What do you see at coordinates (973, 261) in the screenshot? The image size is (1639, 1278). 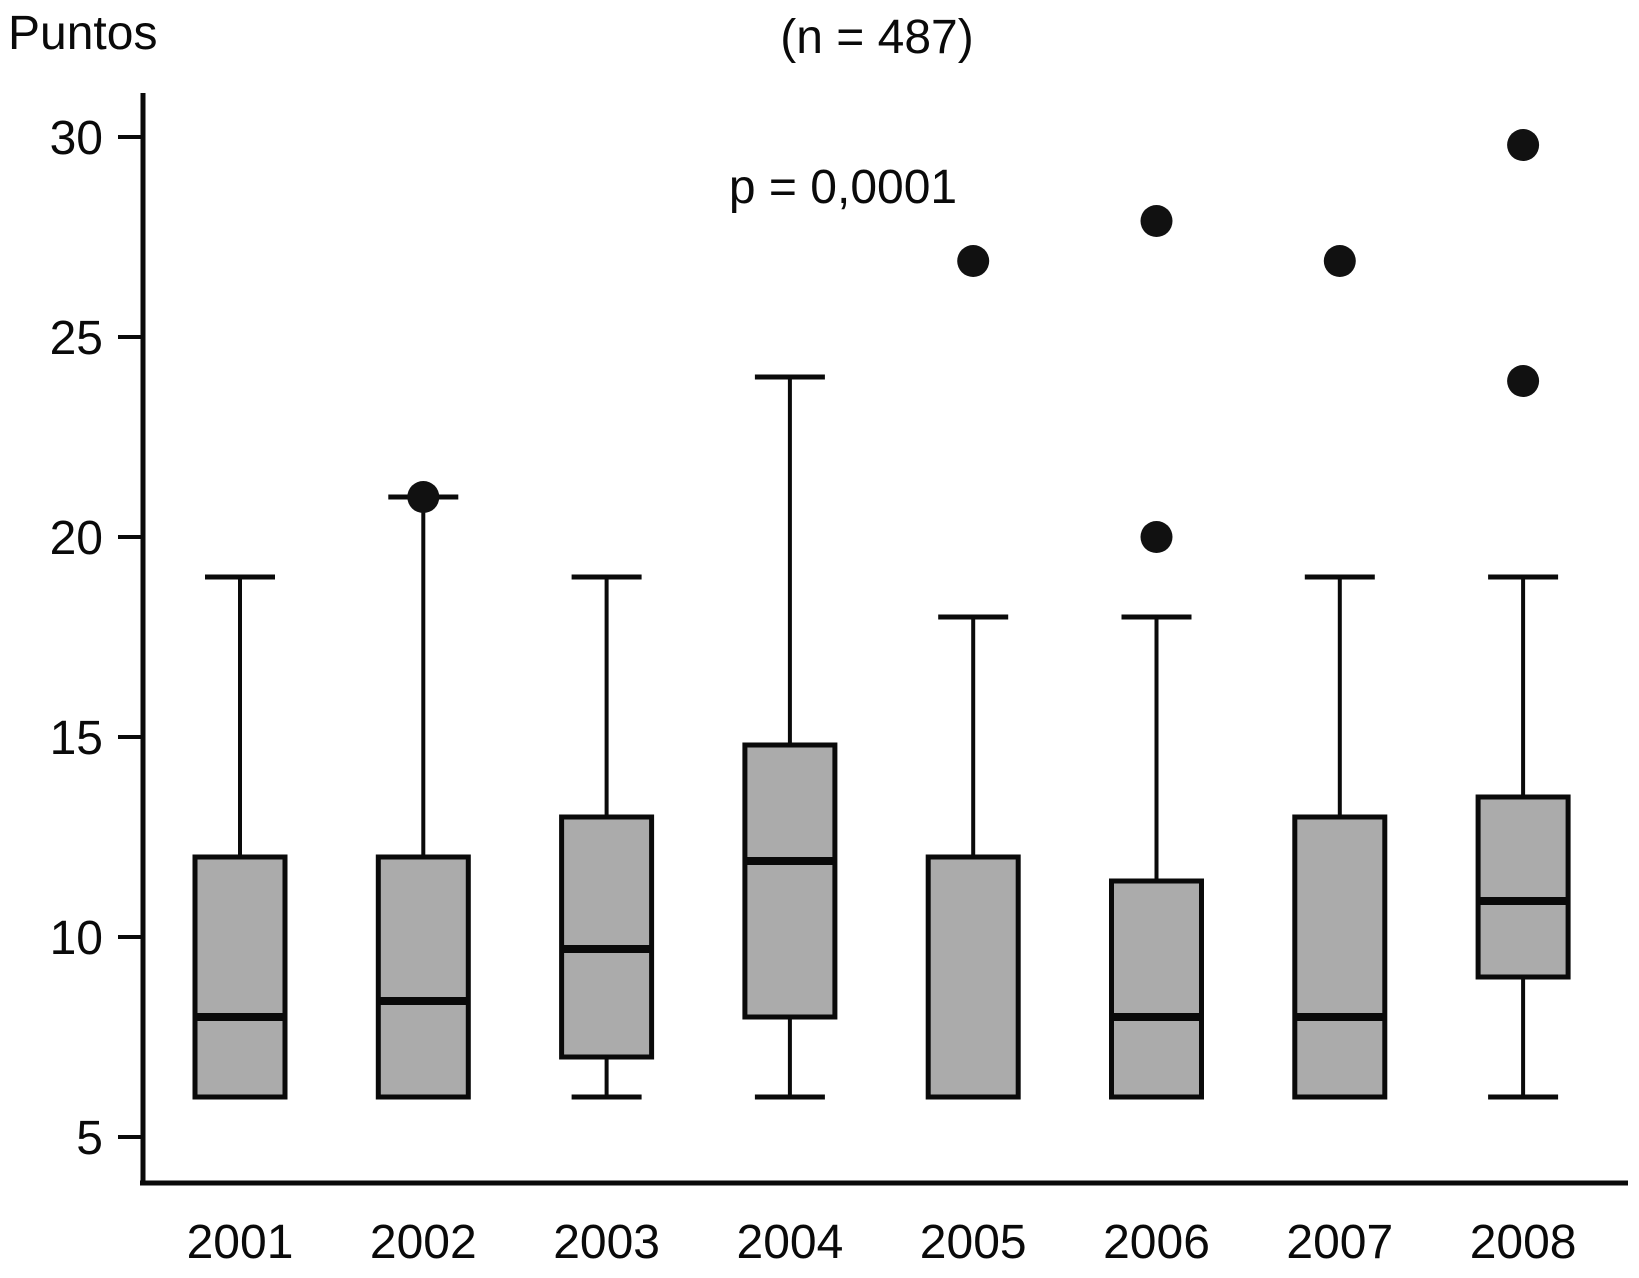 I see `outlier-dot-2005` at bounding box center [973, 261].